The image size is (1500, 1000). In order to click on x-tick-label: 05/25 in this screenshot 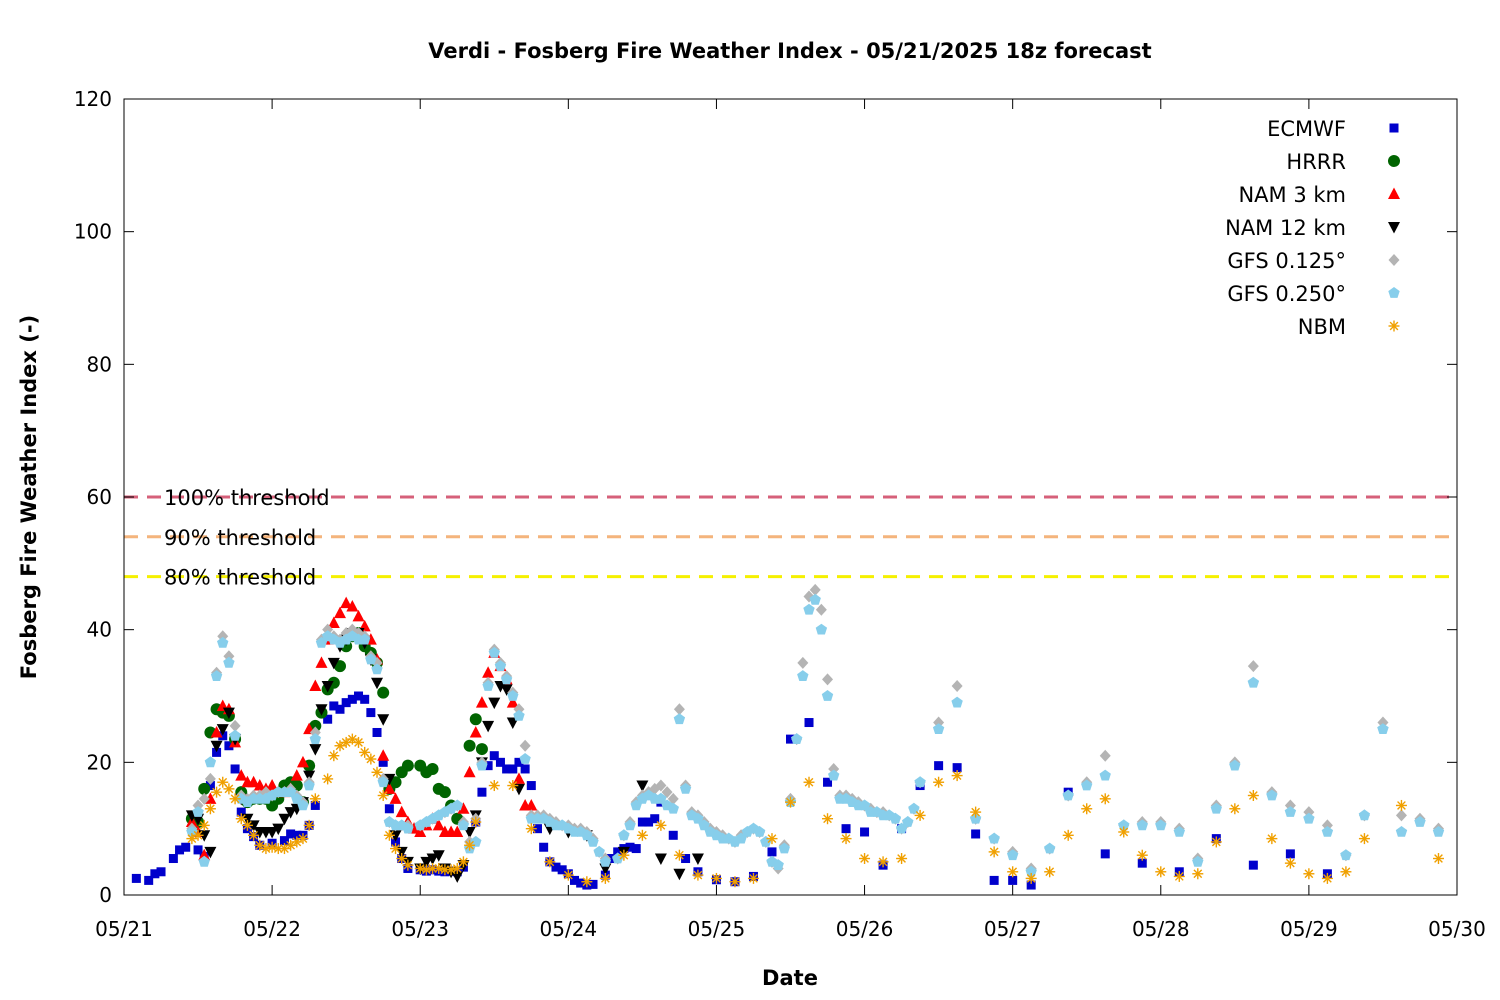, I will do `click(717, 929)`.